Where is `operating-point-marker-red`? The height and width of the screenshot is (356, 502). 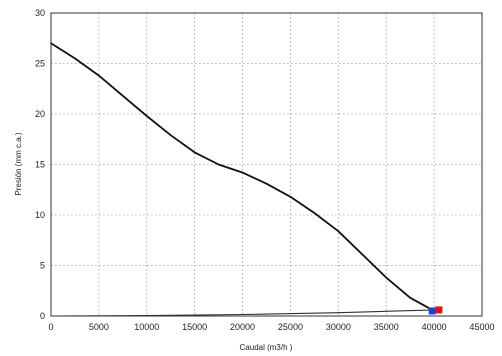 operating-point-marker-red is located at coordinates (439, 310).